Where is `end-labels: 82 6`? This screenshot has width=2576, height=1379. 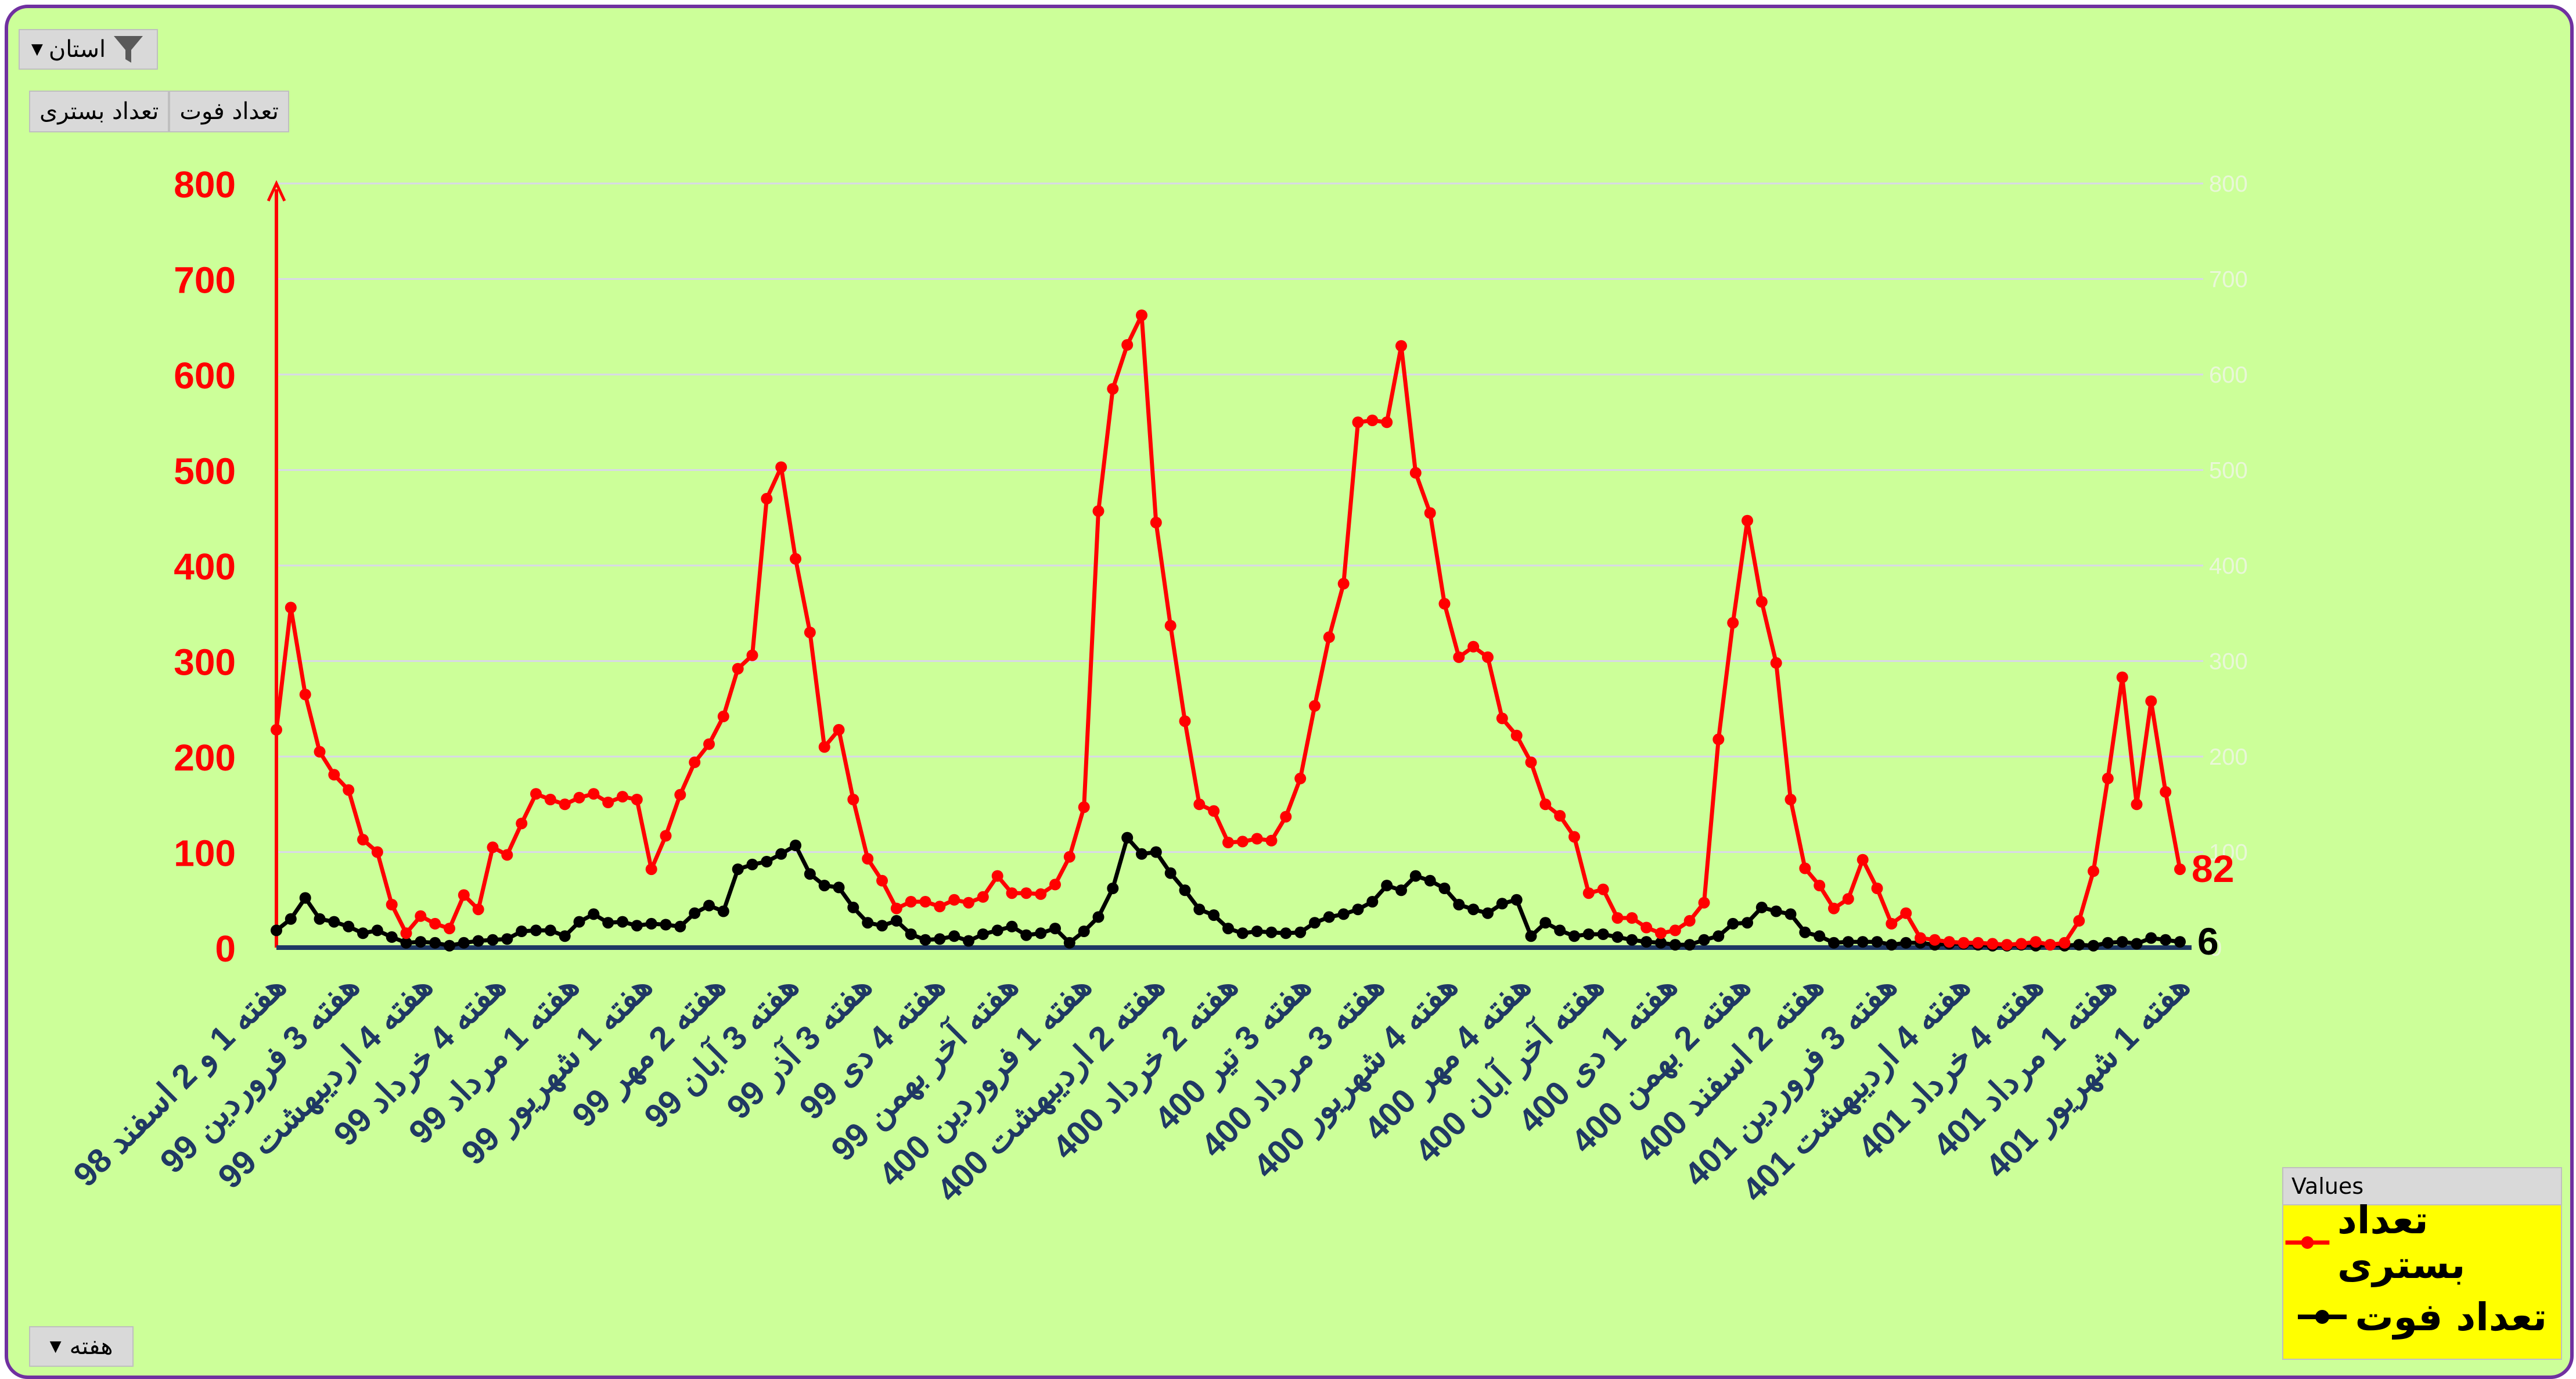
end-labels: 82 6 is located at coordinates (2213, 905).